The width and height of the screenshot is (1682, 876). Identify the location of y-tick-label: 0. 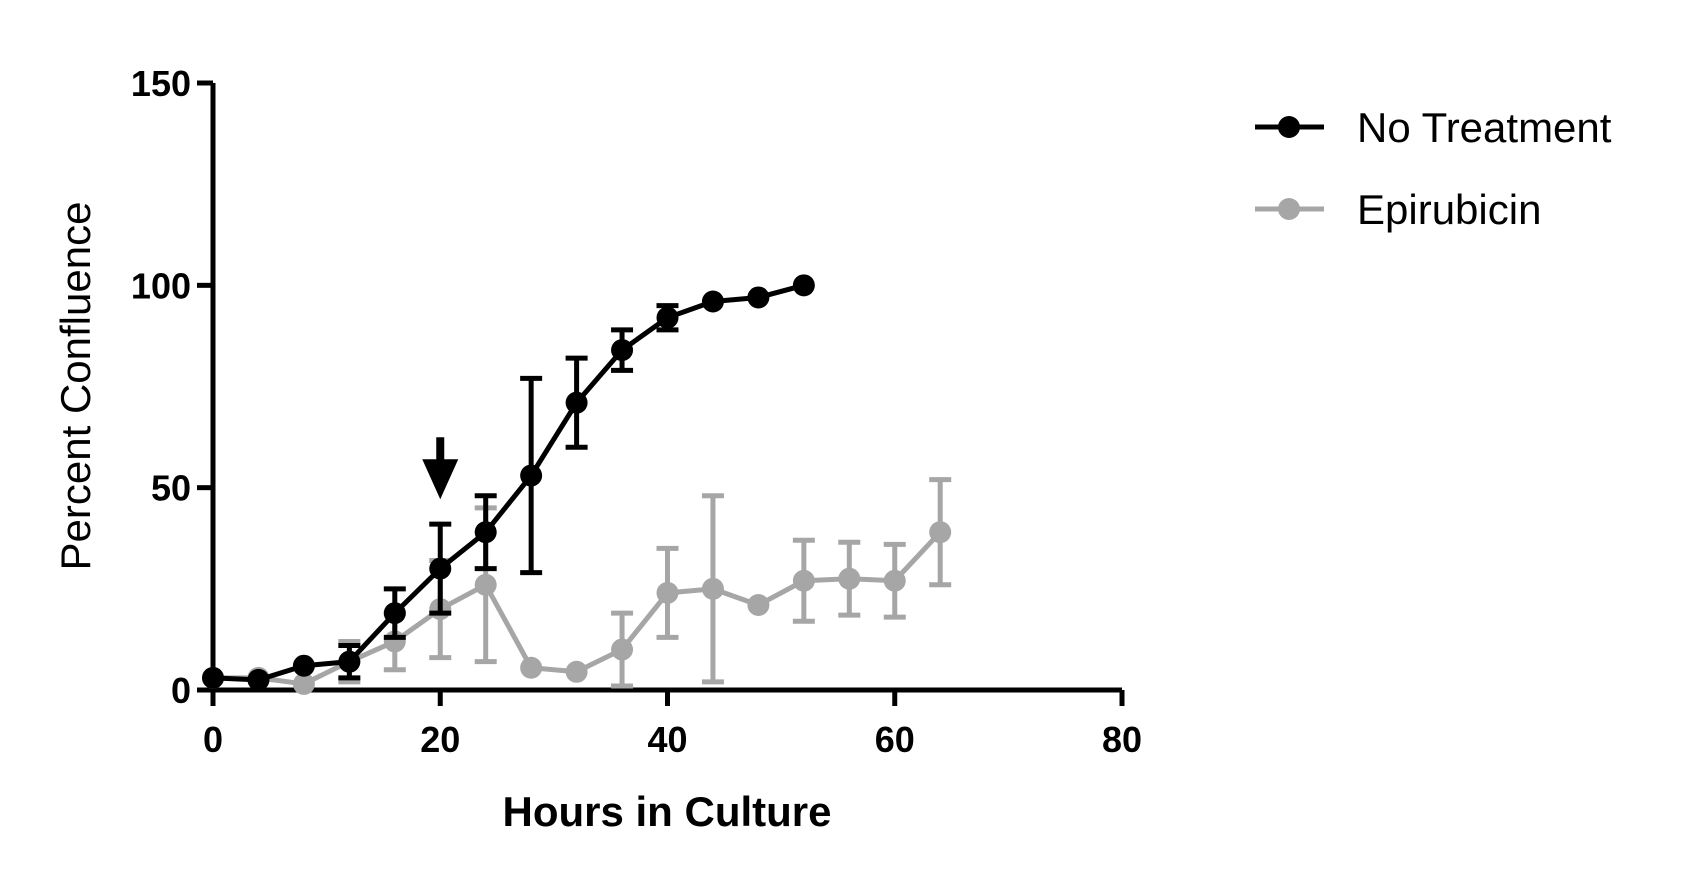
(181, 690).